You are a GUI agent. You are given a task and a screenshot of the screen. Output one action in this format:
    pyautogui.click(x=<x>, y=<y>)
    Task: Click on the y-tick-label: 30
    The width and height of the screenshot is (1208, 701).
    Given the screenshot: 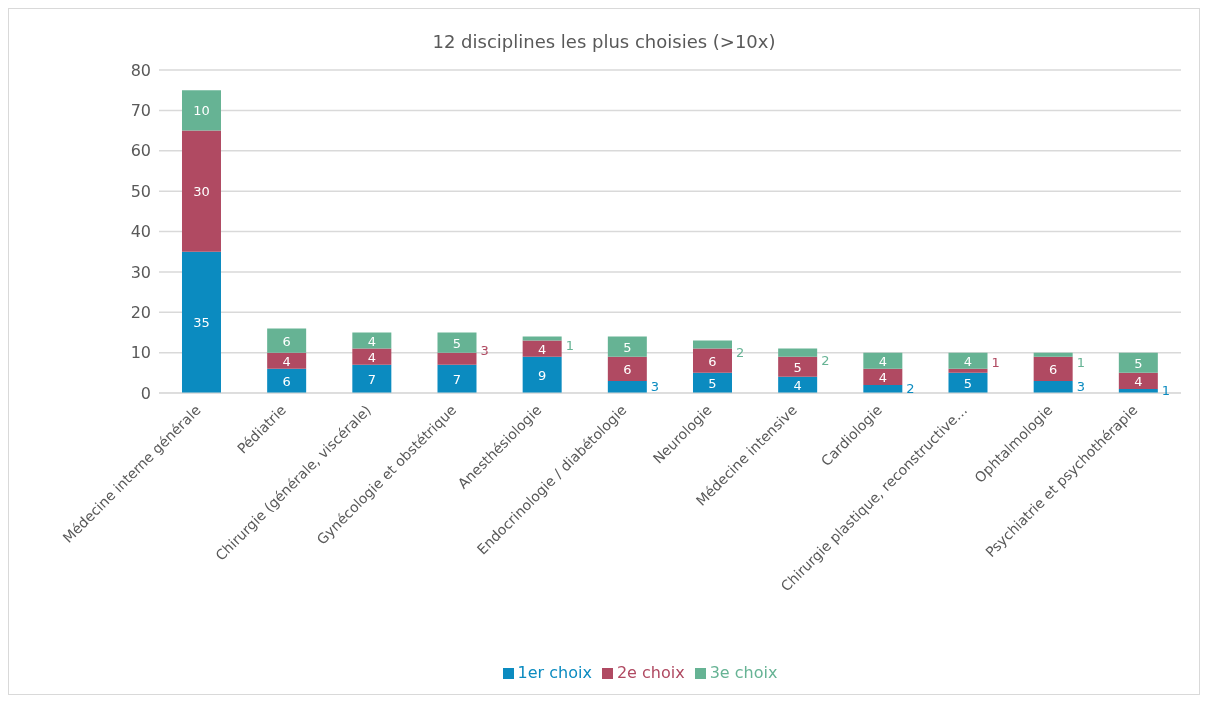 What is the action you would take?
    pyautogui.click(x=140, y=272)
    